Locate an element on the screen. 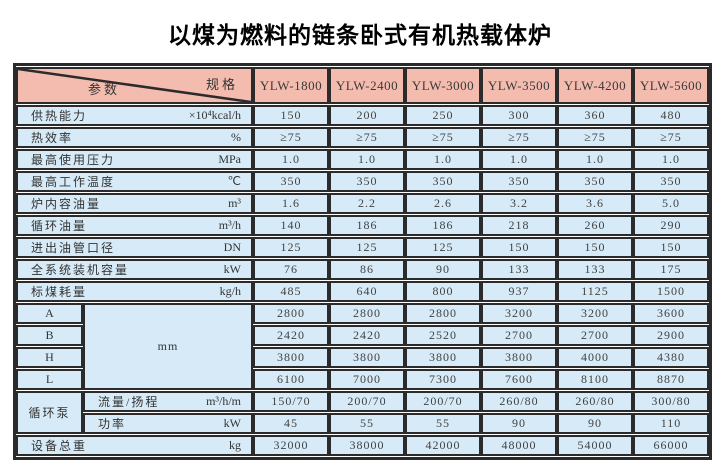 This screenshot has width=720, height=460. value-cell: 175 is located at coordinates (671, 269).